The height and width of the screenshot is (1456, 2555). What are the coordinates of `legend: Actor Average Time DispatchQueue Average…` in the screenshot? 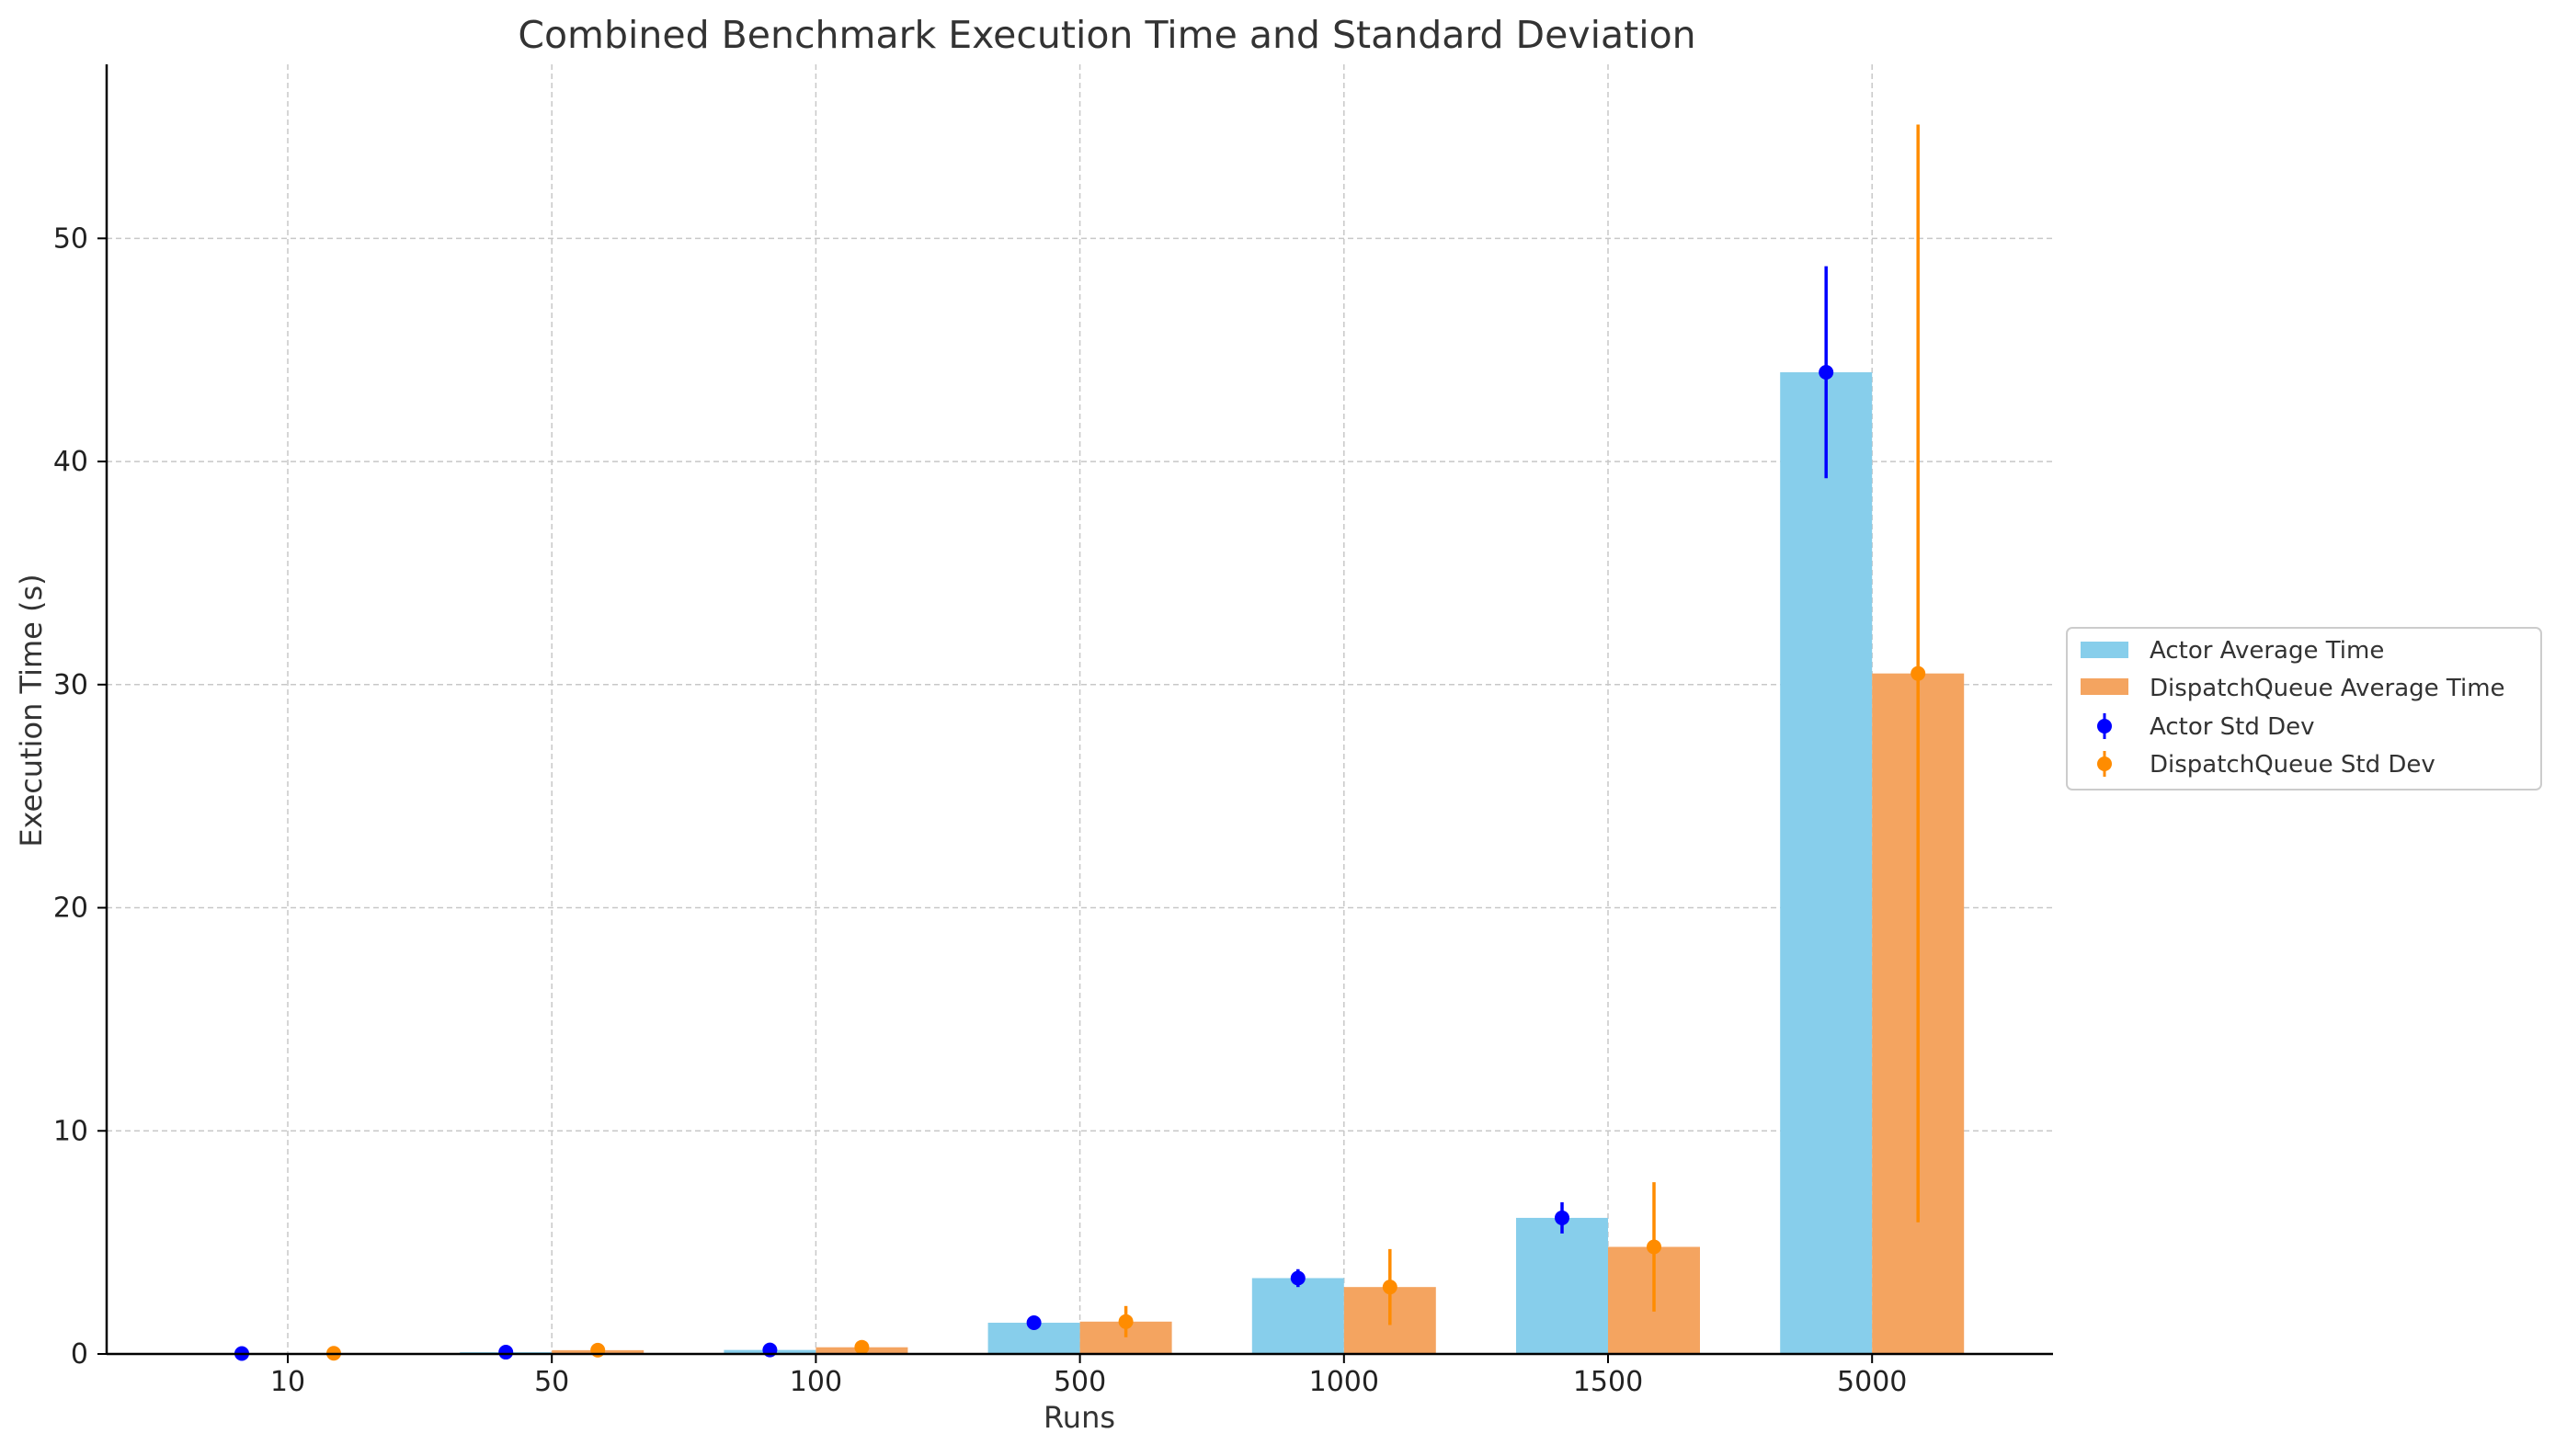 It's located at (2304, 709).